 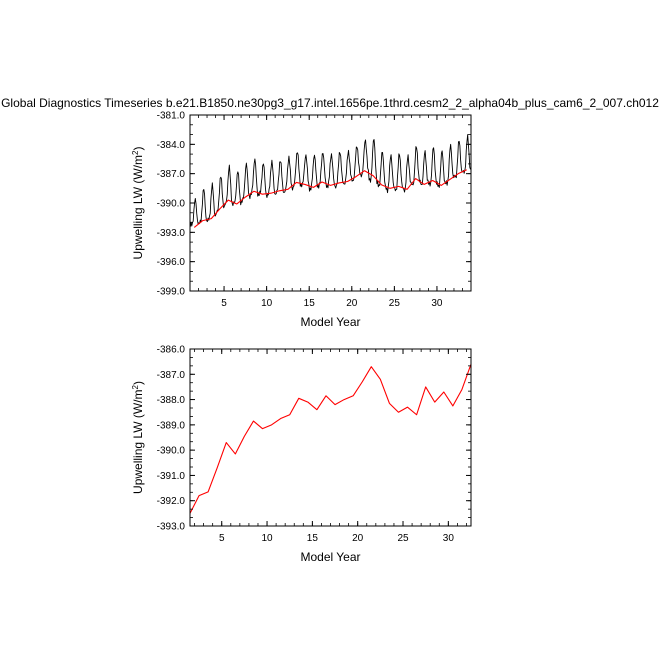 I want to click on monthly-series-line, so click(x=330, y=180).